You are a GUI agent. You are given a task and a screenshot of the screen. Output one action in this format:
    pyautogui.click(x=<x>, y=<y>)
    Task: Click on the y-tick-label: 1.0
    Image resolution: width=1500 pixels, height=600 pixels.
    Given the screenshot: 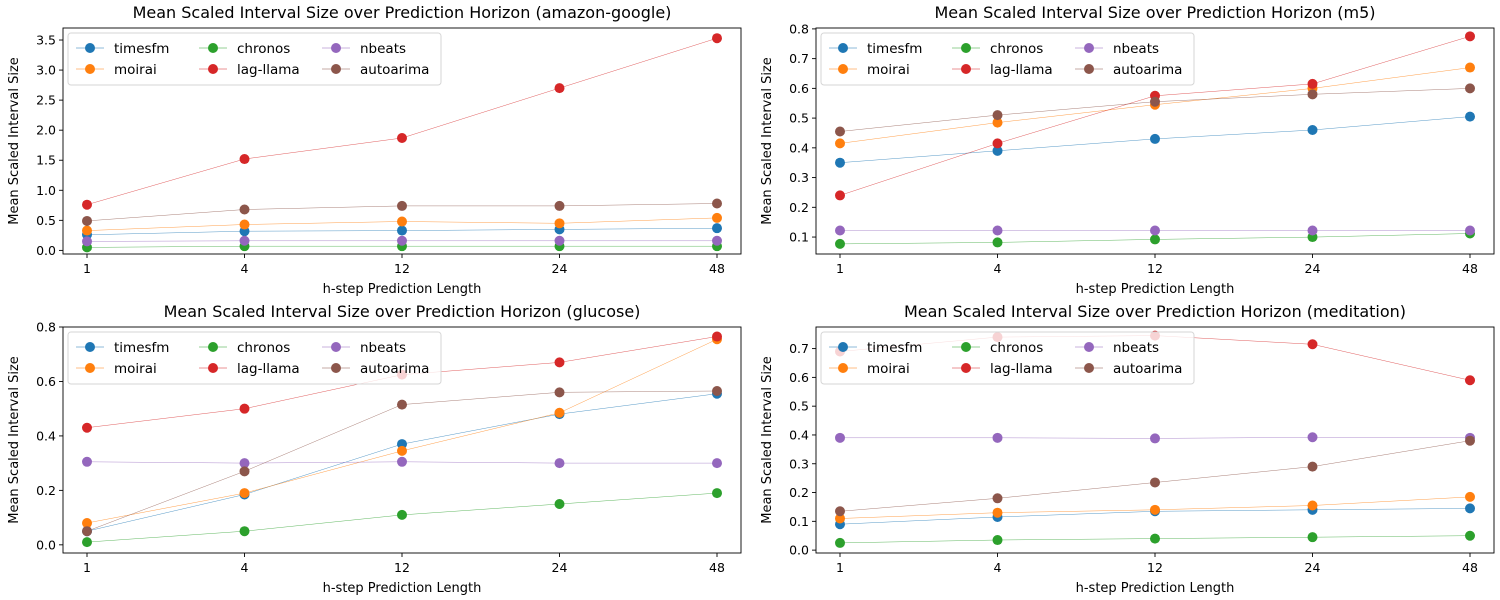 What is the action you would take?
    pyautogui.click(x=46, y=190)
    